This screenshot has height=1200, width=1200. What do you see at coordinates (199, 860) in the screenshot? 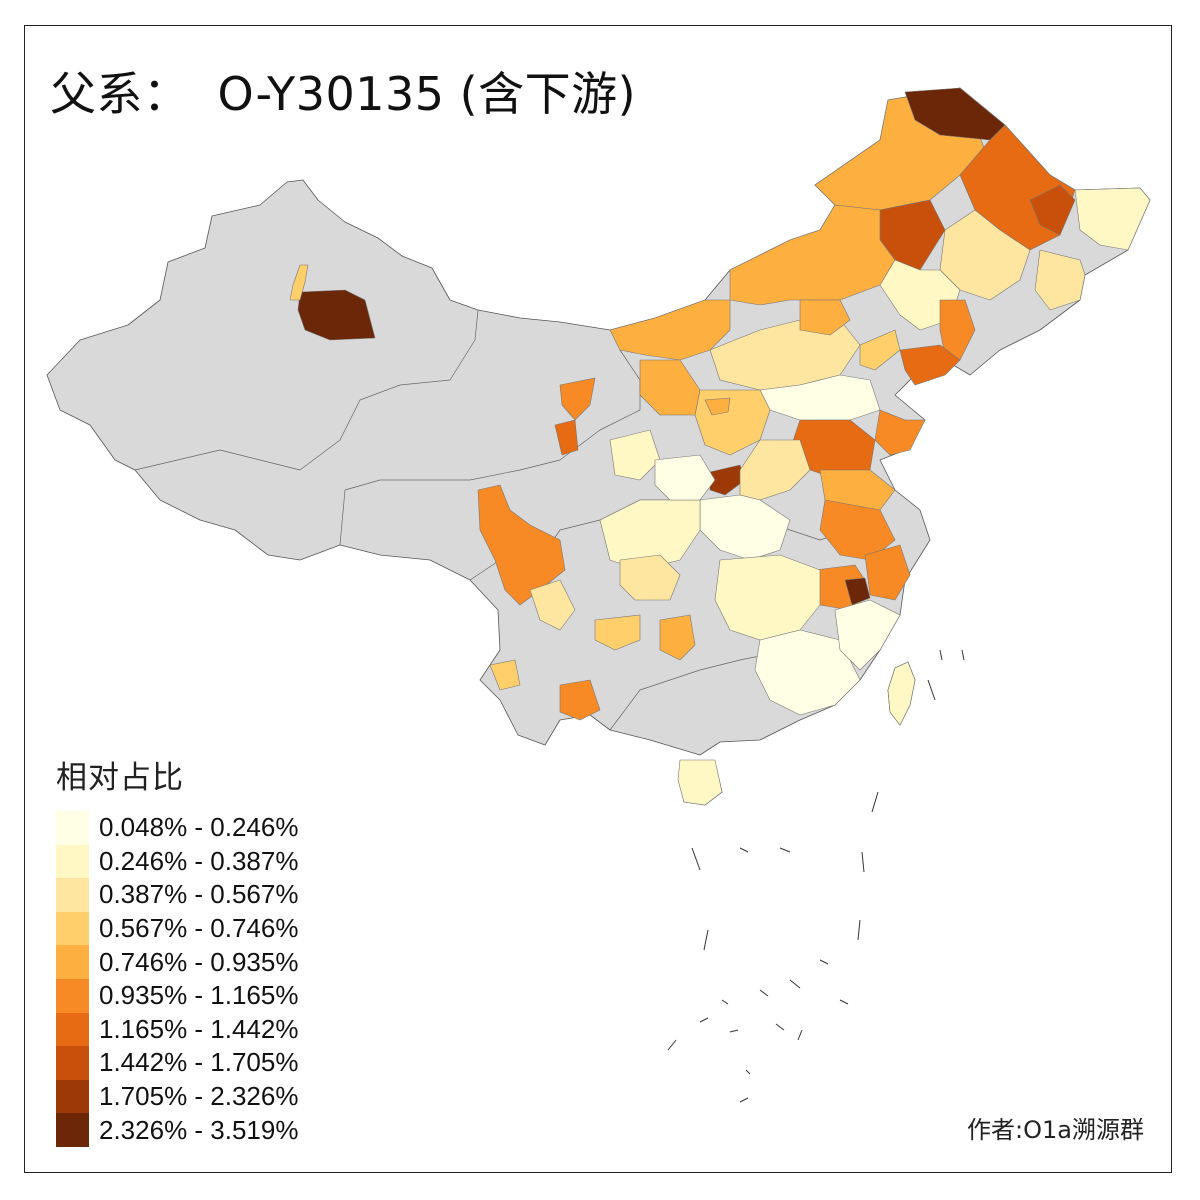
I see `legend-label: 0.246% - 0.387%` at bounding box center [199, 860].